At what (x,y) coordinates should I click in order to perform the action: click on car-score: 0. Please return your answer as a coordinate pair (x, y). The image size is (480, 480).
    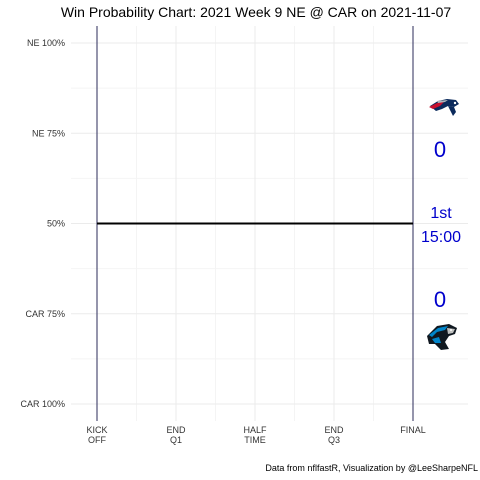
    Looking at the image, I should click on (440, 299).